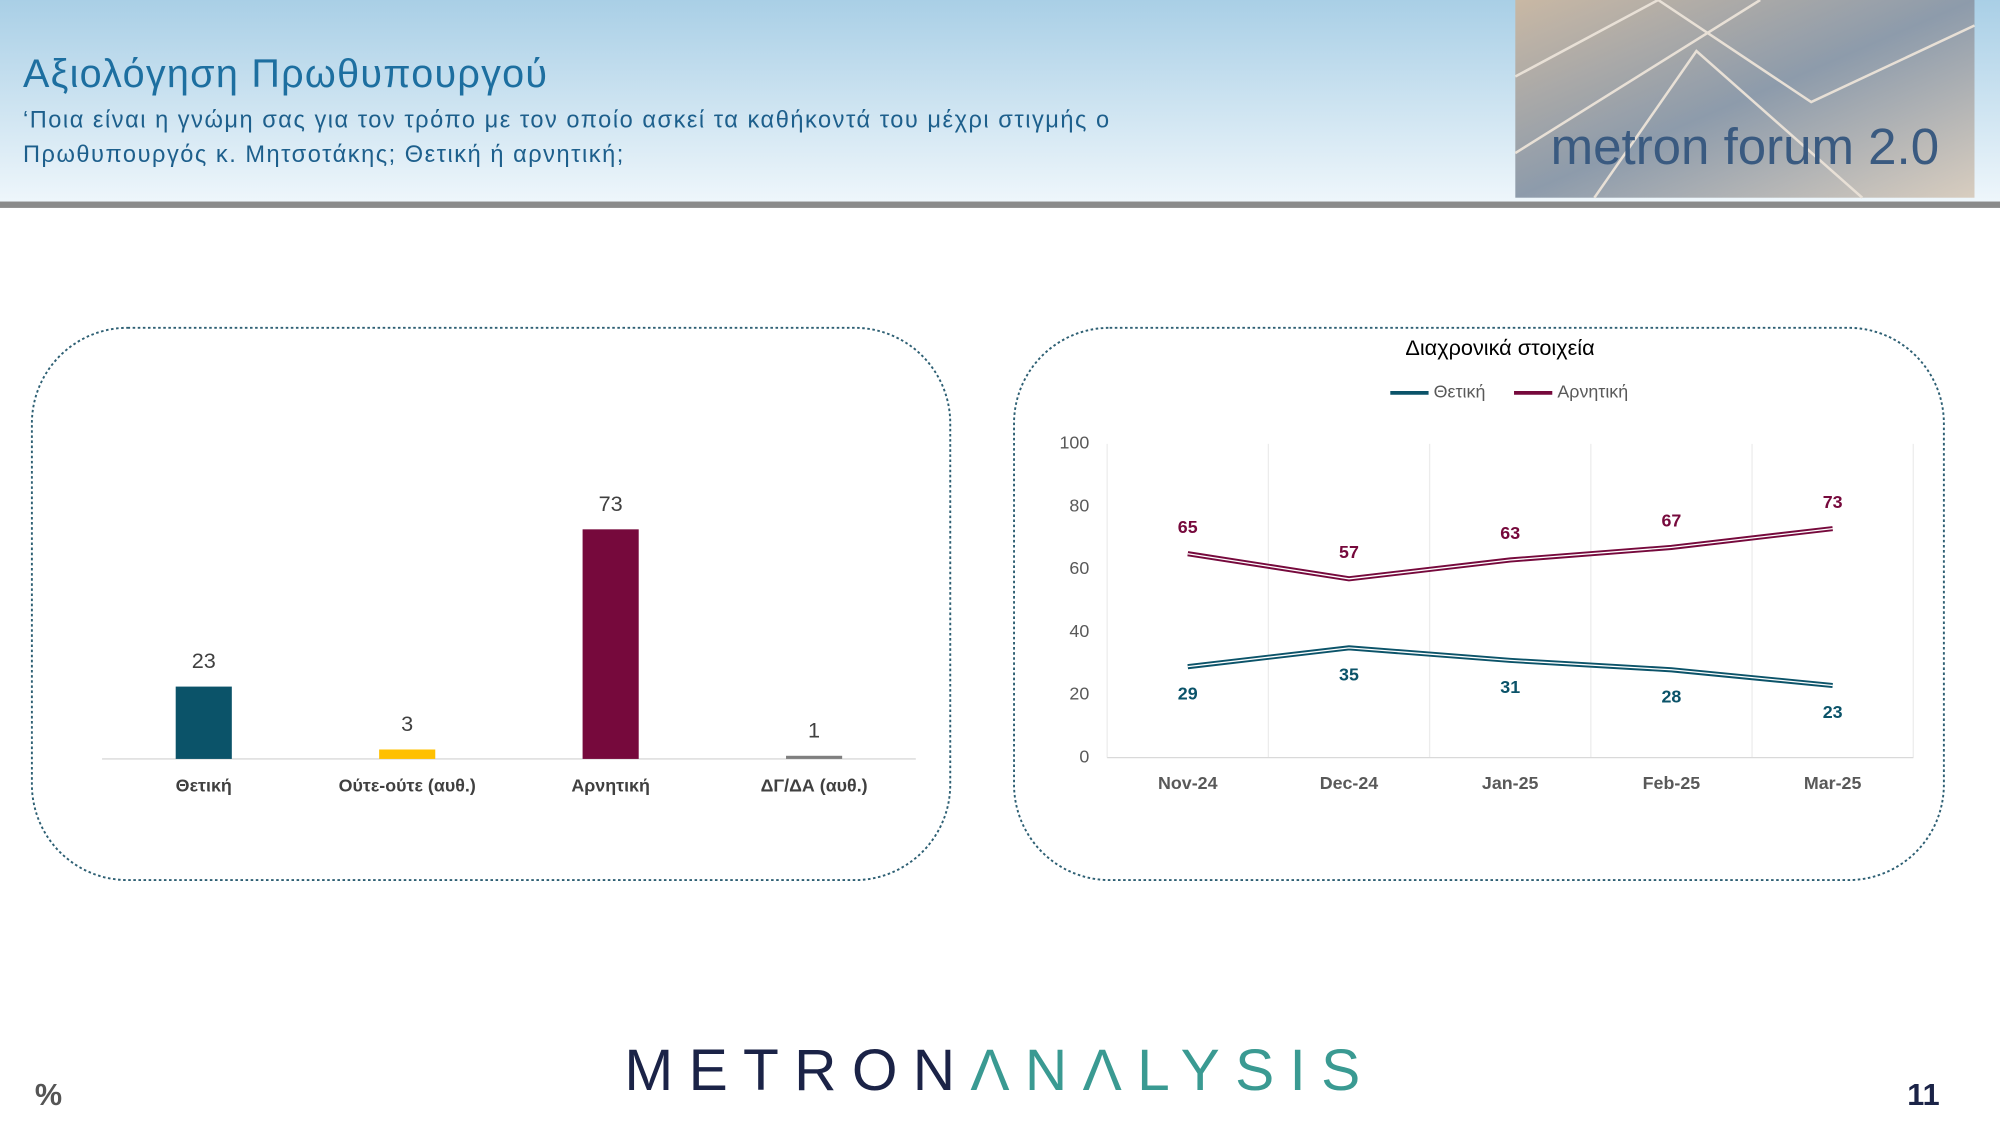  I want to click on data-label: 35, so click(1349, 675).